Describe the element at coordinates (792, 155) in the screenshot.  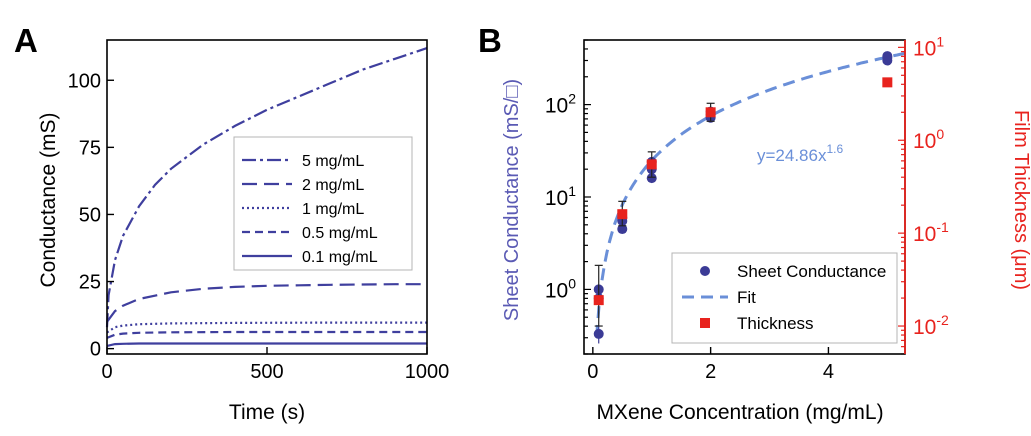
I see `fit-equation-base: y=24.86x` at that location.